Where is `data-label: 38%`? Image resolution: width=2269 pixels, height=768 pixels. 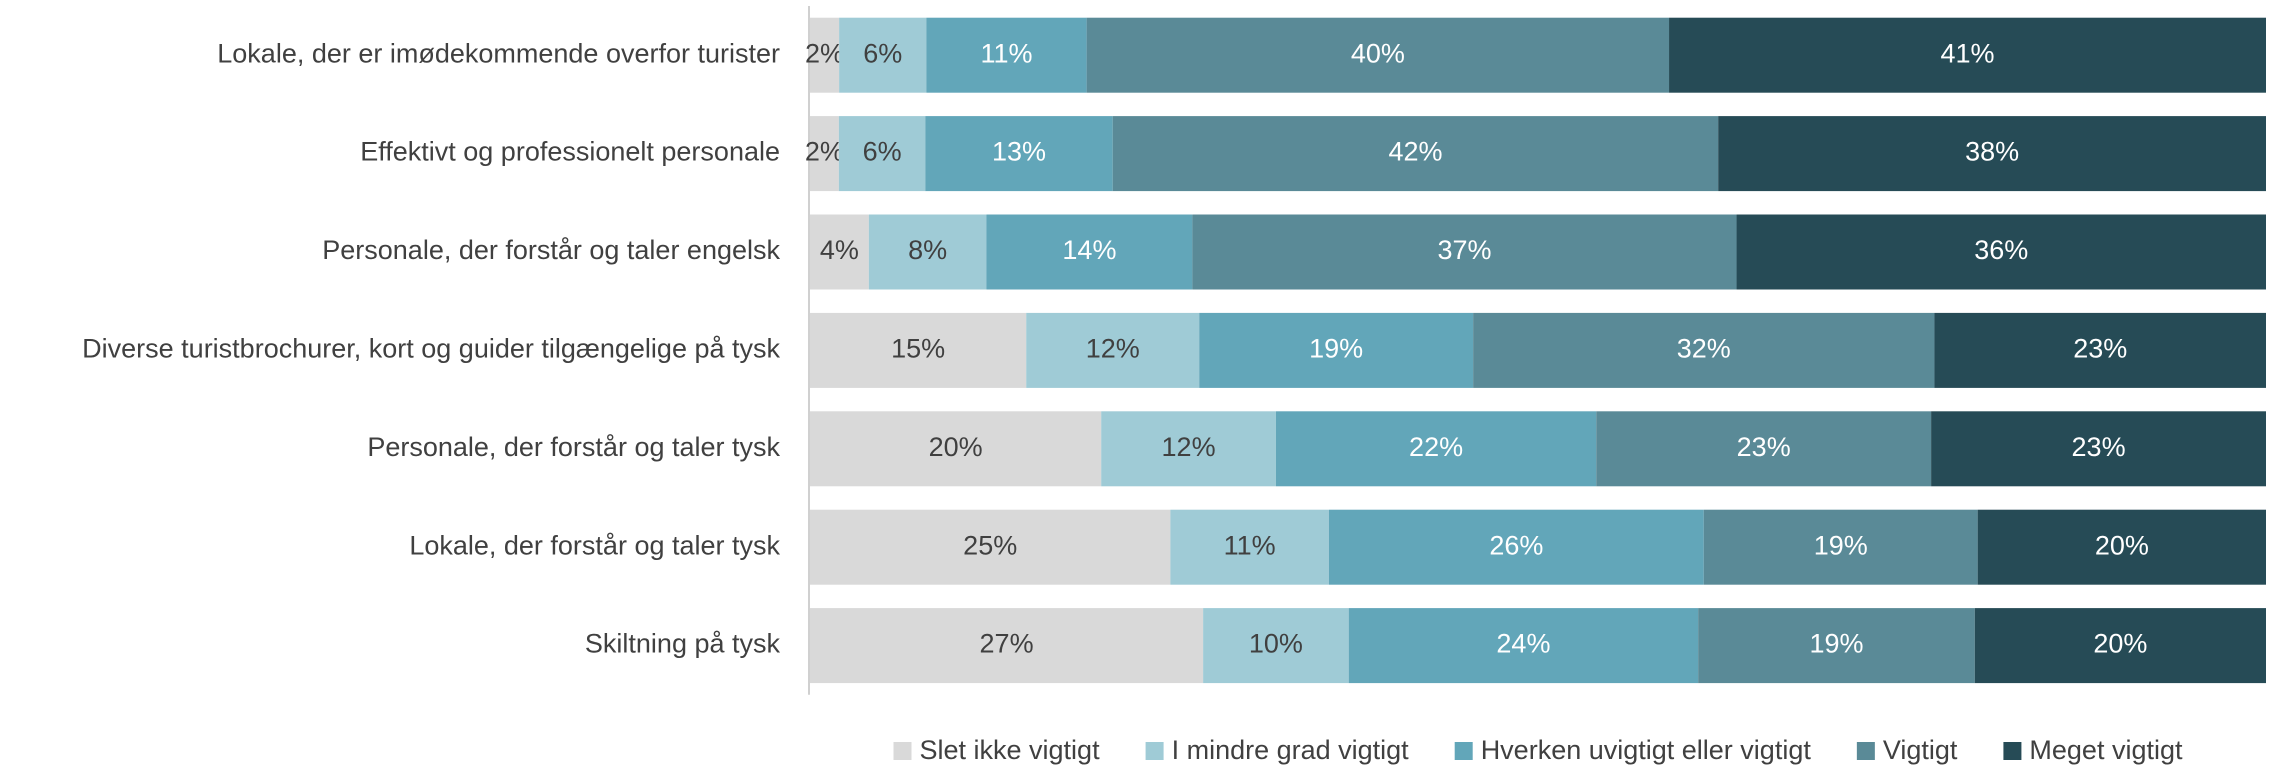
data-label: 38% is located at coordinates (1992, 152).